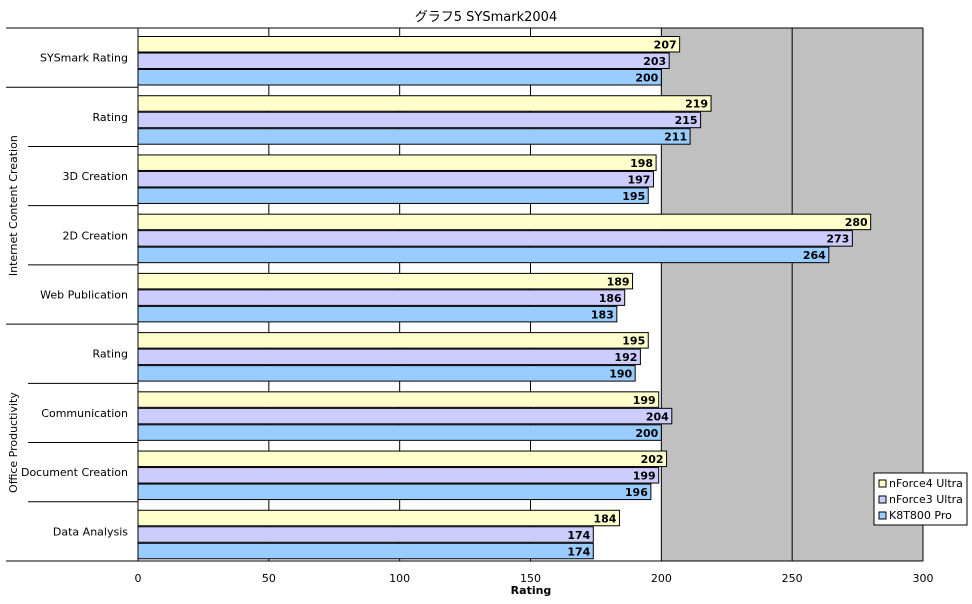 The width and height of the screenshot is (972, 604). Describe the element at coordinates (661, 578) in the screenshot. I see `x-tick-label: 200` at that location.